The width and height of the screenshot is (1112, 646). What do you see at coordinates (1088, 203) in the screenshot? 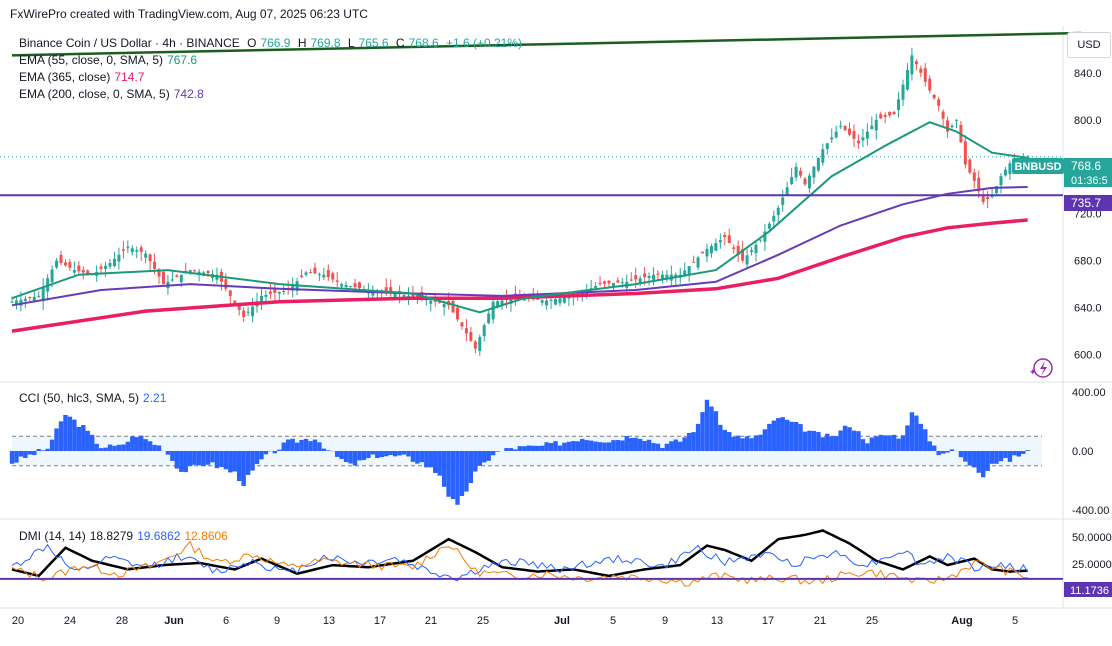
I see `level-price-tag: 735.7` at bounding box center [1088, 203].